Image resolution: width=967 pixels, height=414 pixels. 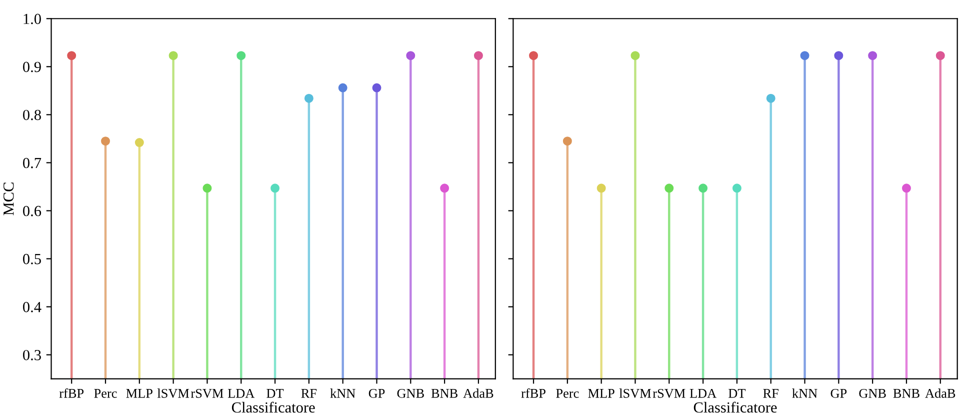 What do you see at coordinates (32, 115) in the screenshot?
I see `y-tick-label: 0.8` at bounding box center [32, 115].